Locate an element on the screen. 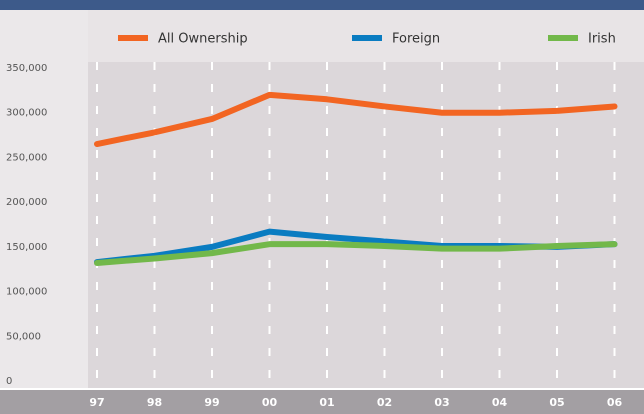 This screenshot has height=414, width=644. x-axis-bar is located at coordinates (322, 402).